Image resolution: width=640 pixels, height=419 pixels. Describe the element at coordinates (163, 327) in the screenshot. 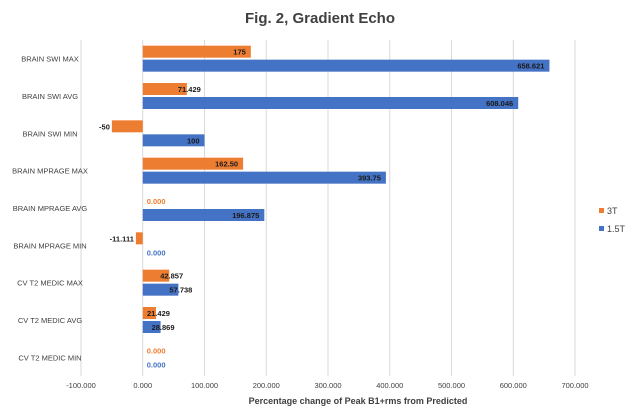

I see `data-label: 28.869` at that location.